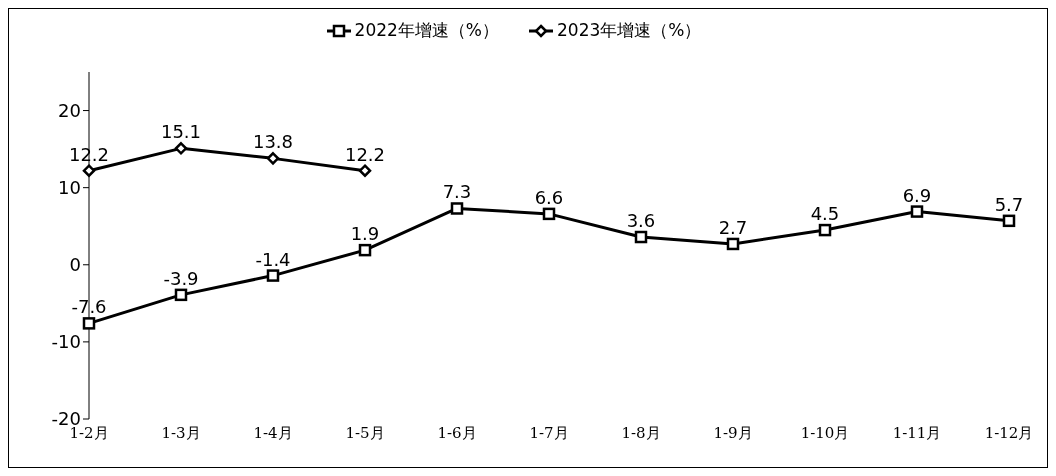  I want to click on x-tick-label: 1-5月, so click(365, 432).